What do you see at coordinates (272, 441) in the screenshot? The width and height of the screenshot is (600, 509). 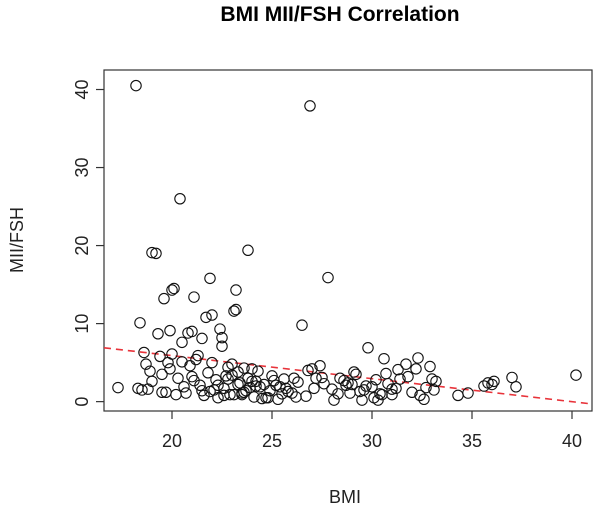 I see `x-tick-label: 25` at bounding box center [272, 441].